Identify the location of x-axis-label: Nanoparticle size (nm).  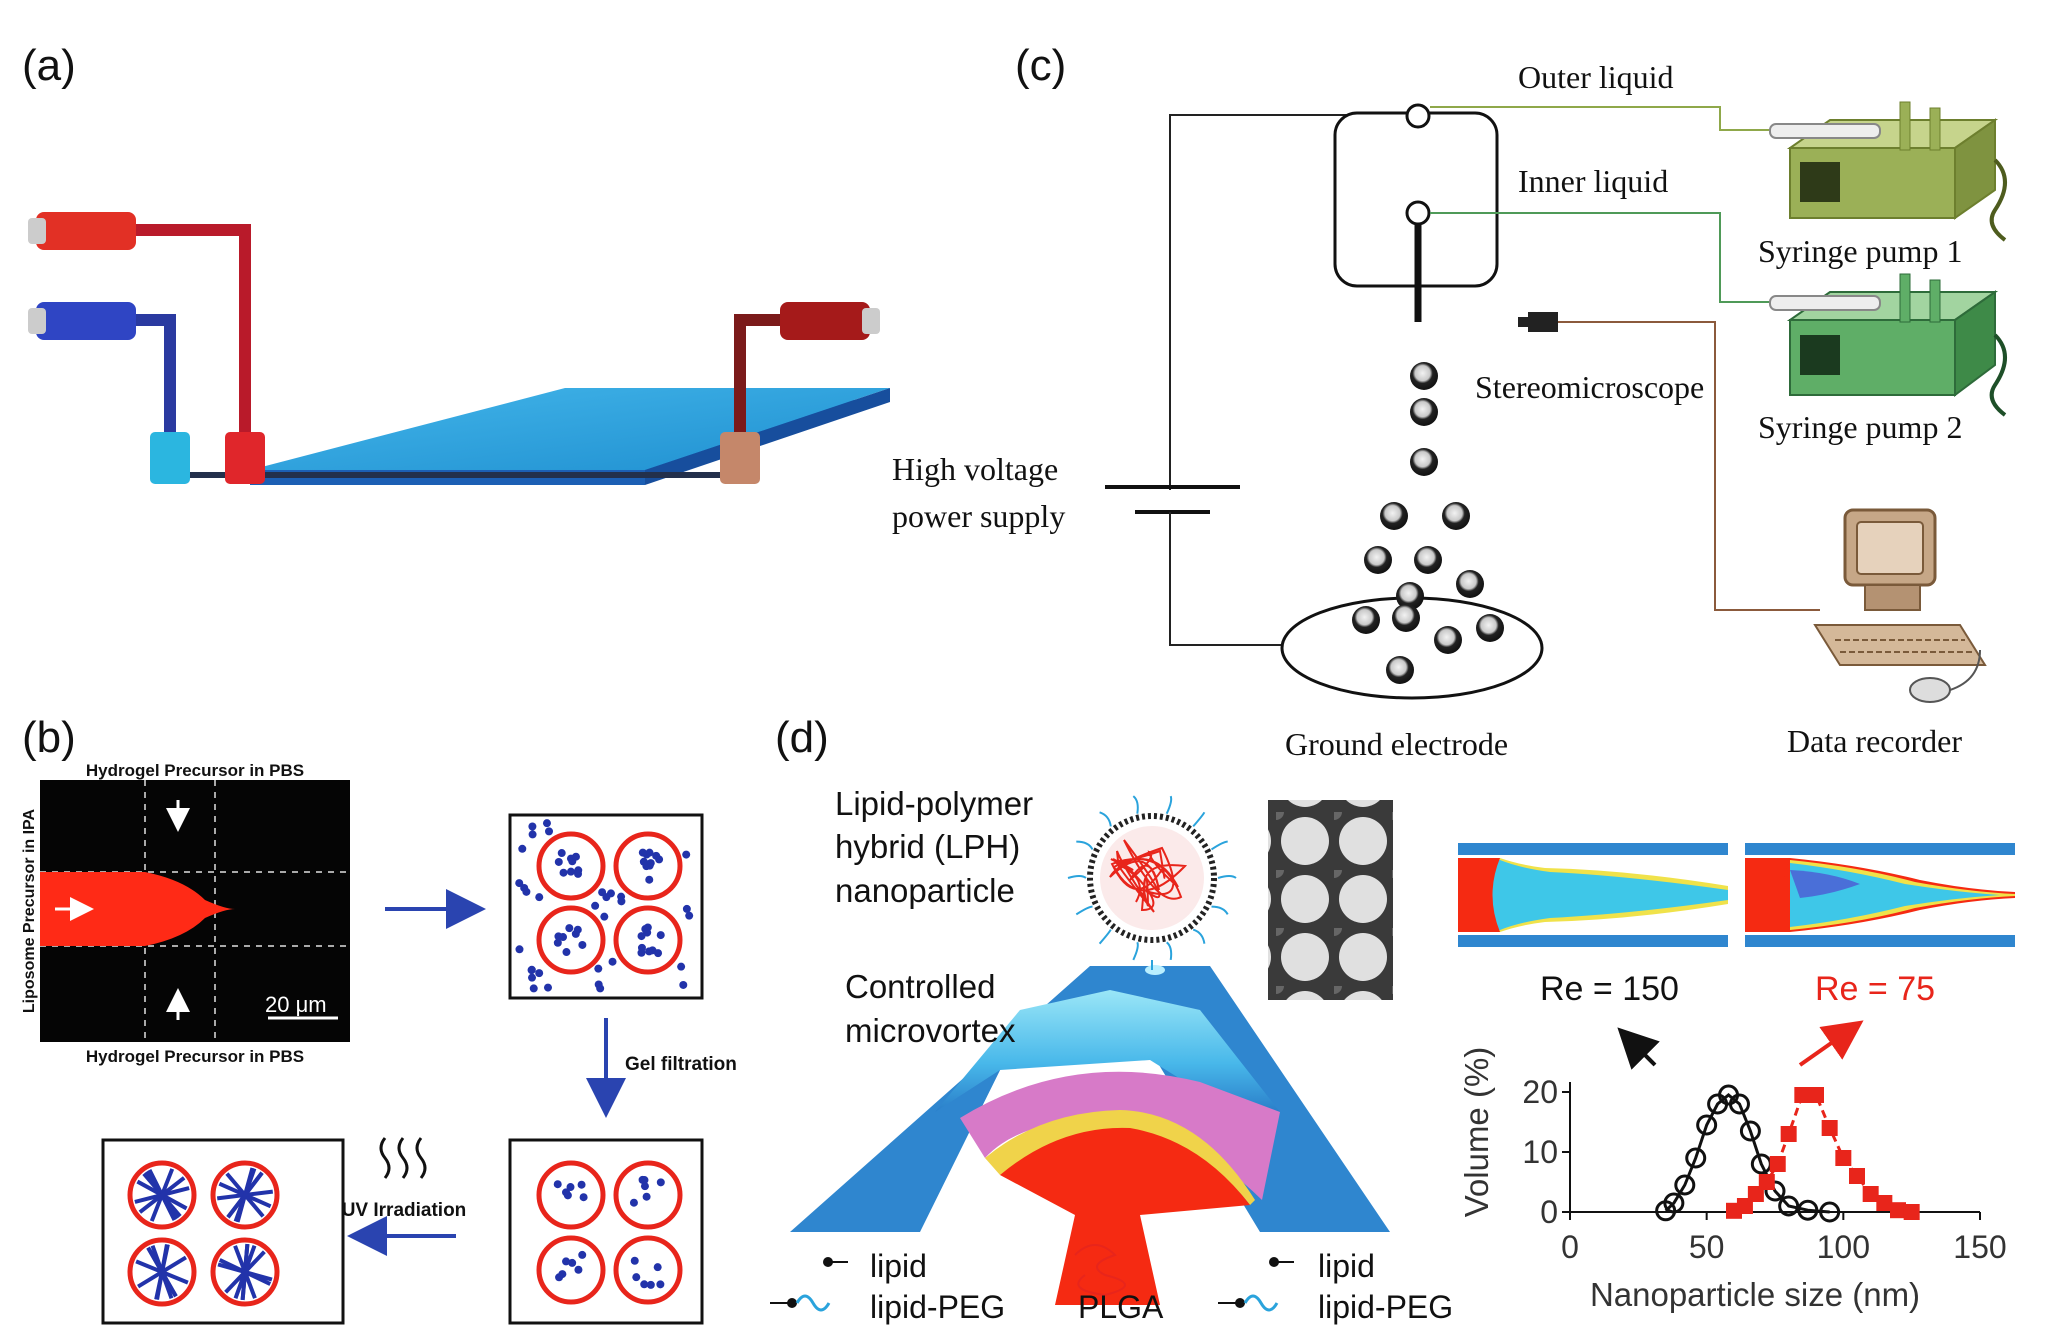
(1755, 1294).